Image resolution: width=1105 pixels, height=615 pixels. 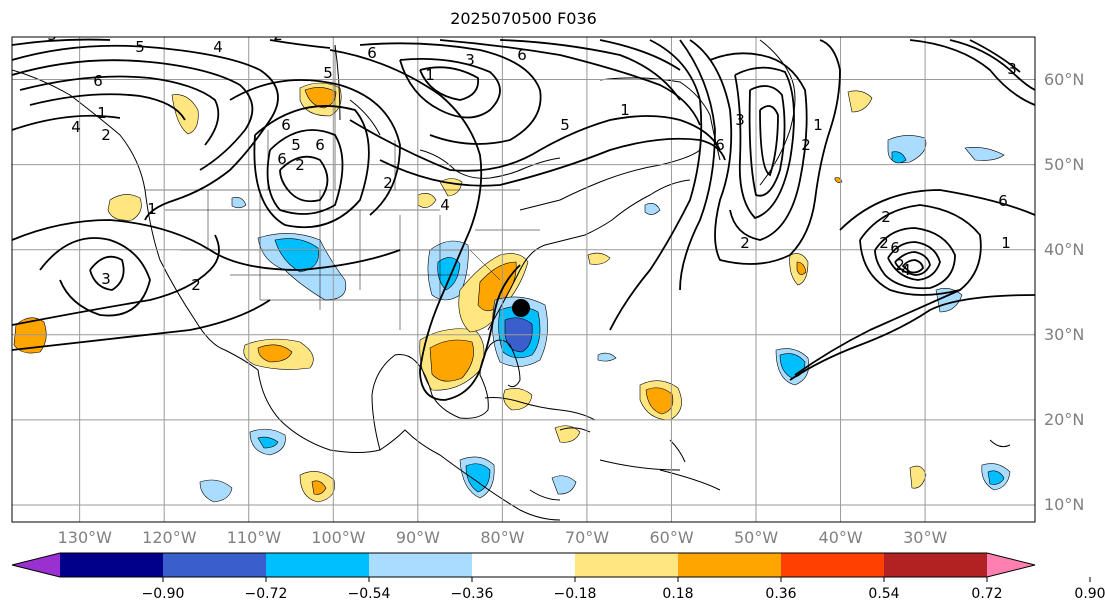 What do you see at coordinates (840, 537) in the screenshot?
I see `longitude-label: 40°W` at bounding box center [840, 537].